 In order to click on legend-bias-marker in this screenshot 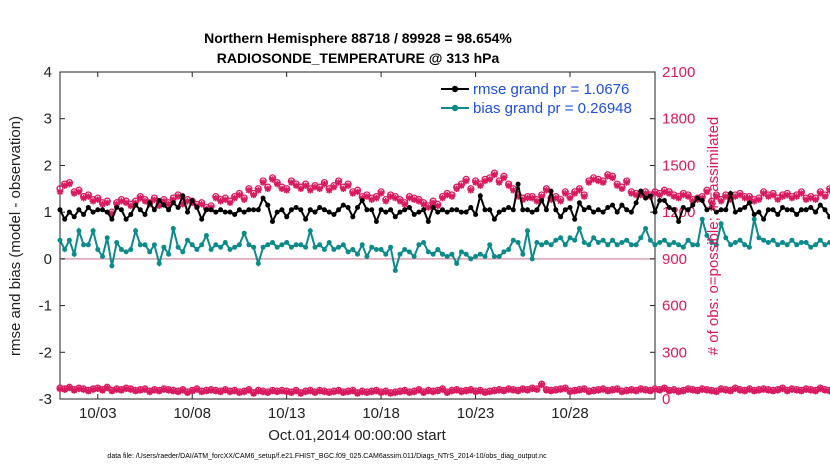, I will do `click(455, 108)`.